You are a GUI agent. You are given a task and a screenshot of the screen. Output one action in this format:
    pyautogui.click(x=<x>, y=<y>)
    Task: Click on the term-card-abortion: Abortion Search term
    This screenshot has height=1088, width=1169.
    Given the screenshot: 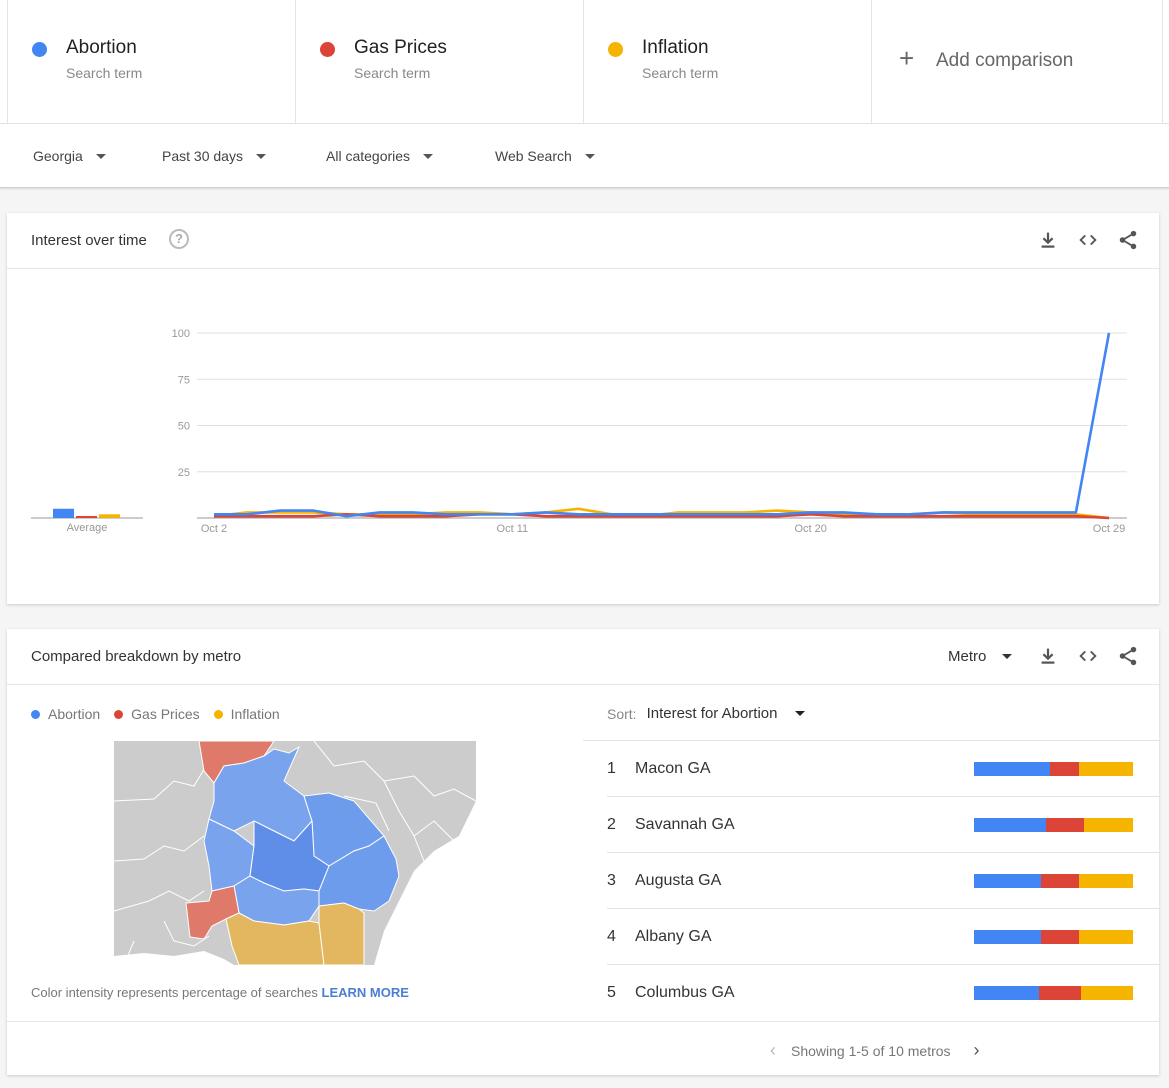 What is the action you would take?
    pyautogui.click(x=151, y=62)
    